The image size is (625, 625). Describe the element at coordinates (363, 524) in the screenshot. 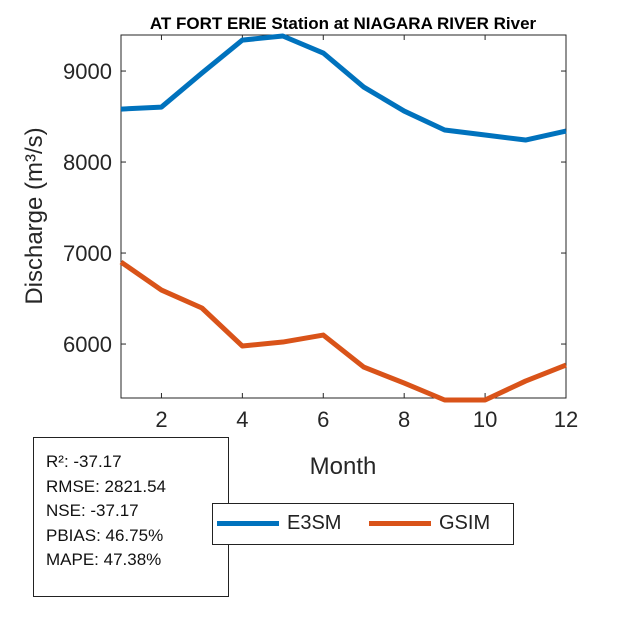

I see `legend: E3SM GSIM` at that location.